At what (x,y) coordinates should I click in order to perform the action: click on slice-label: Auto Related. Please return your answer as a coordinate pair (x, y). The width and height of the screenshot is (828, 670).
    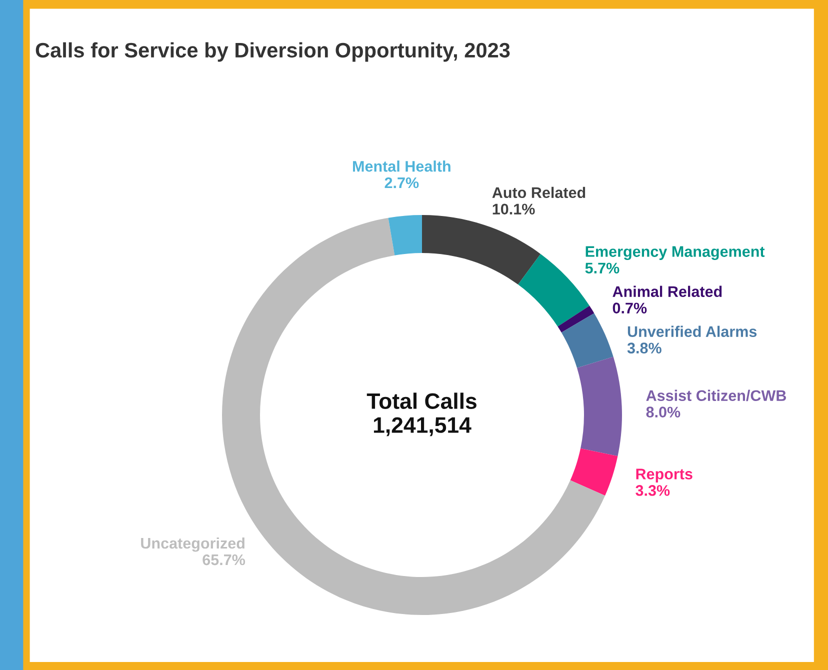
    Looking at the image, I should click on (539, 192).